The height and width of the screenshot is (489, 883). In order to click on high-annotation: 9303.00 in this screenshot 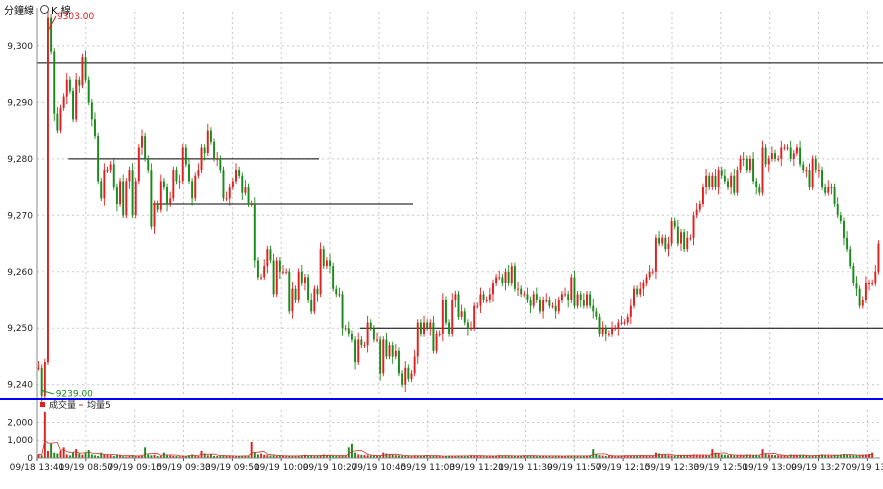, I will do `click(75, 17)`.